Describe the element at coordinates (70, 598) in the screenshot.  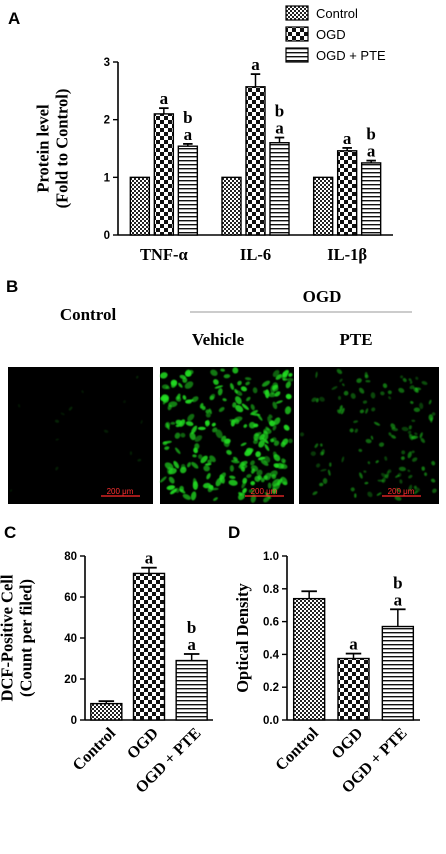
I see `y-tick-label: 60` at that location.